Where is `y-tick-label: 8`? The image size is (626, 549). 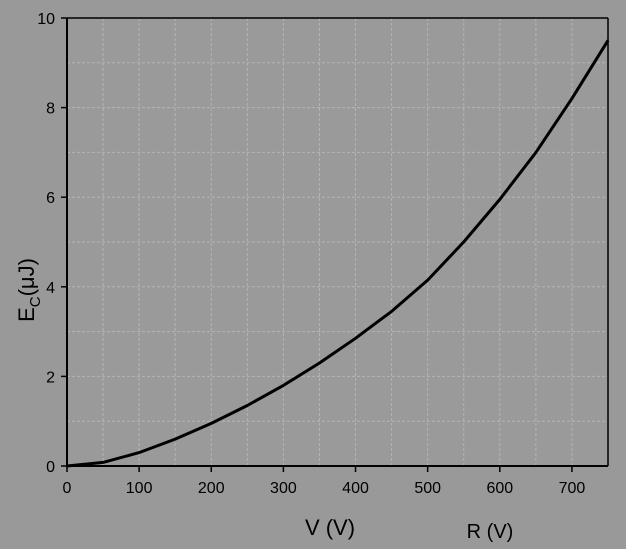 y-tick-label: 8 is located at coordinates (50, 109).